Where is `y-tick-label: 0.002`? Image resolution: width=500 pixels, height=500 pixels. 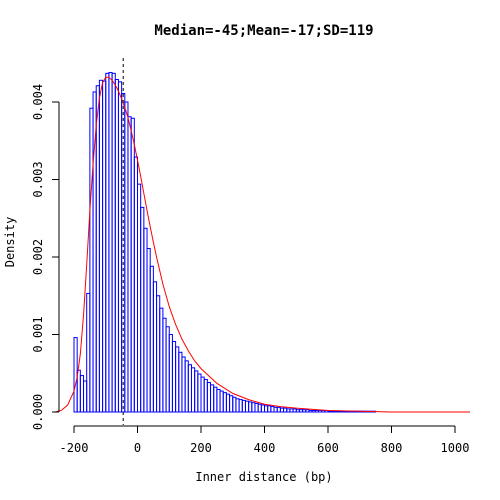 y-tick-label: 0.002 is located at coordinates (38, 257).